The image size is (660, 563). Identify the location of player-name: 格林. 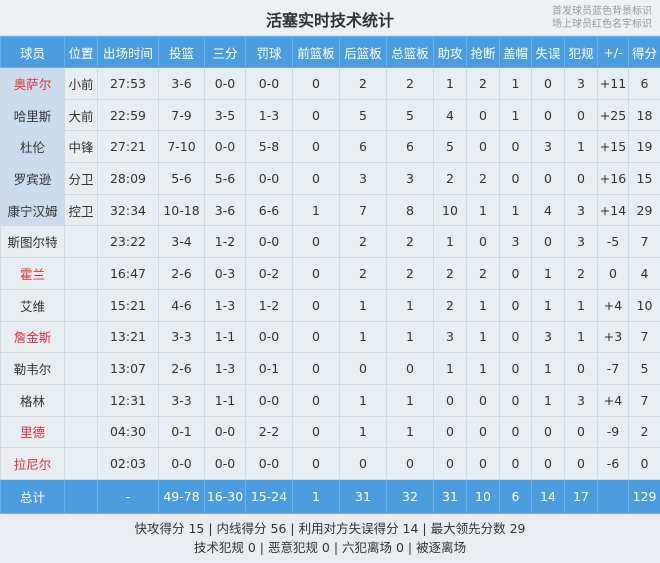
(32, 400).